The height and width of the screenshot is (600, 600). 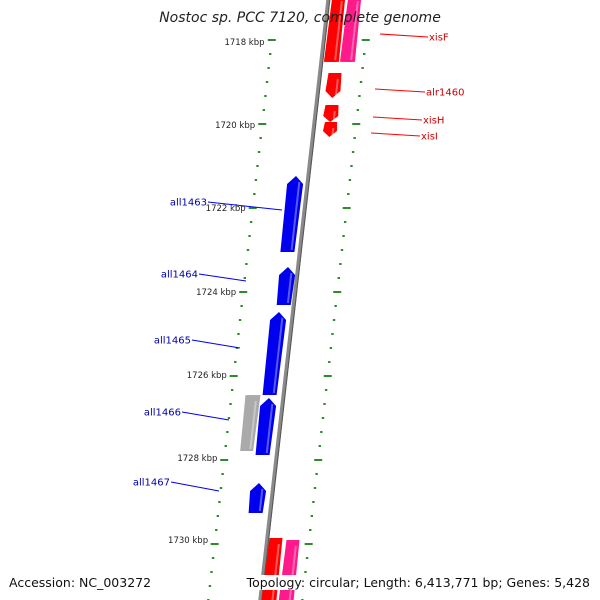 I want to click on gene-leader-all1463, so click(x=245, y=206).